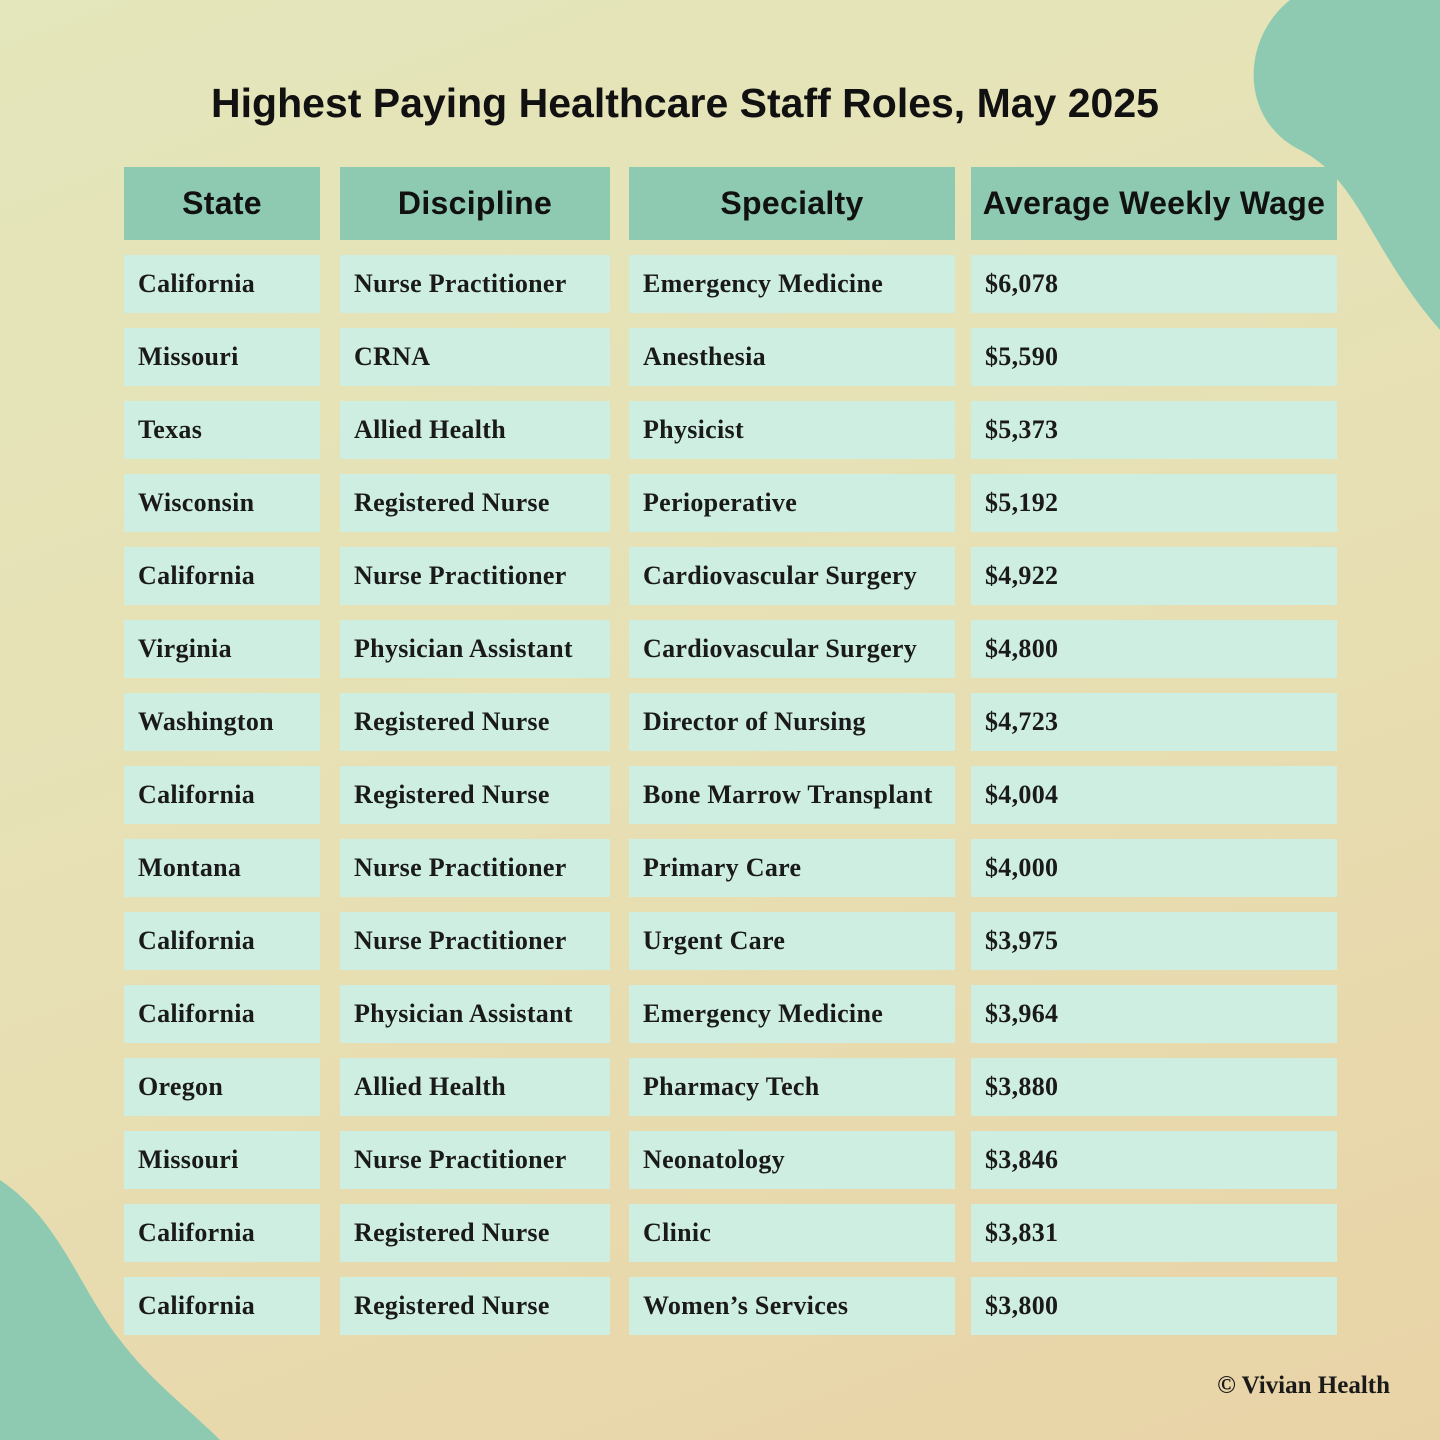 The width and height of the screenshot is (1440, 1440). What do you see at coordinates (1154, 1306) in the screenshot?
I see `table-cell: $3,800` at bounding box center [1154, 1306].